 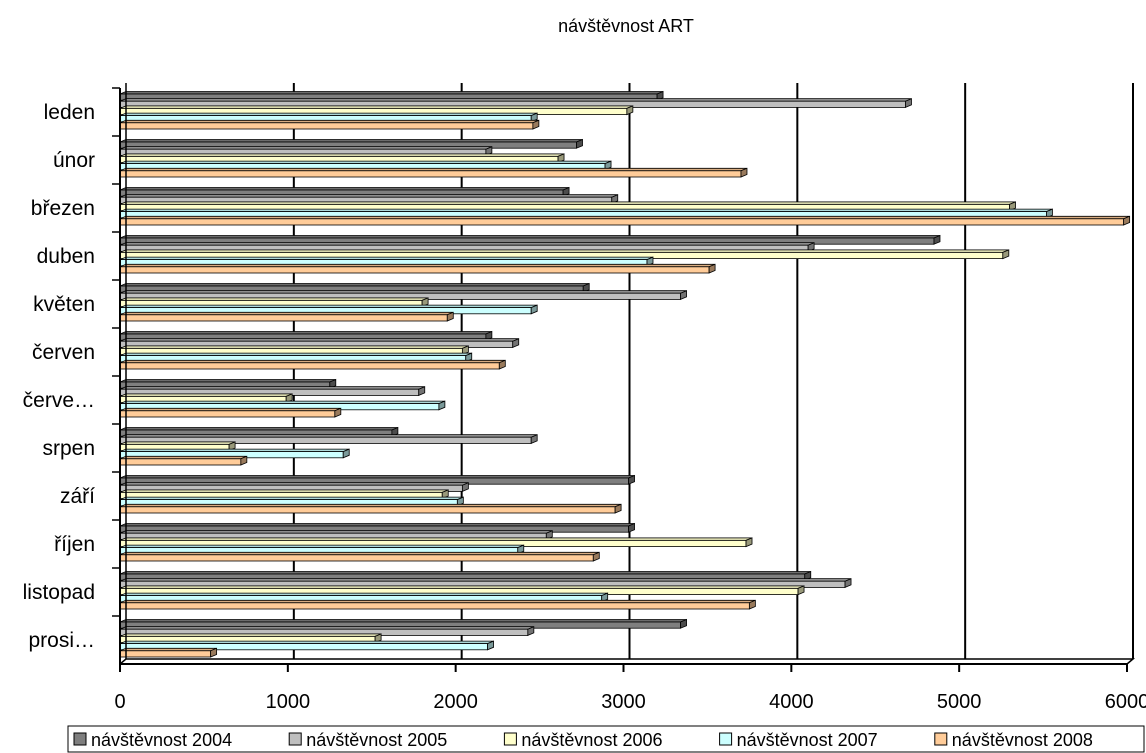 I want to click on category-label: září, so click(x=77, y=496).